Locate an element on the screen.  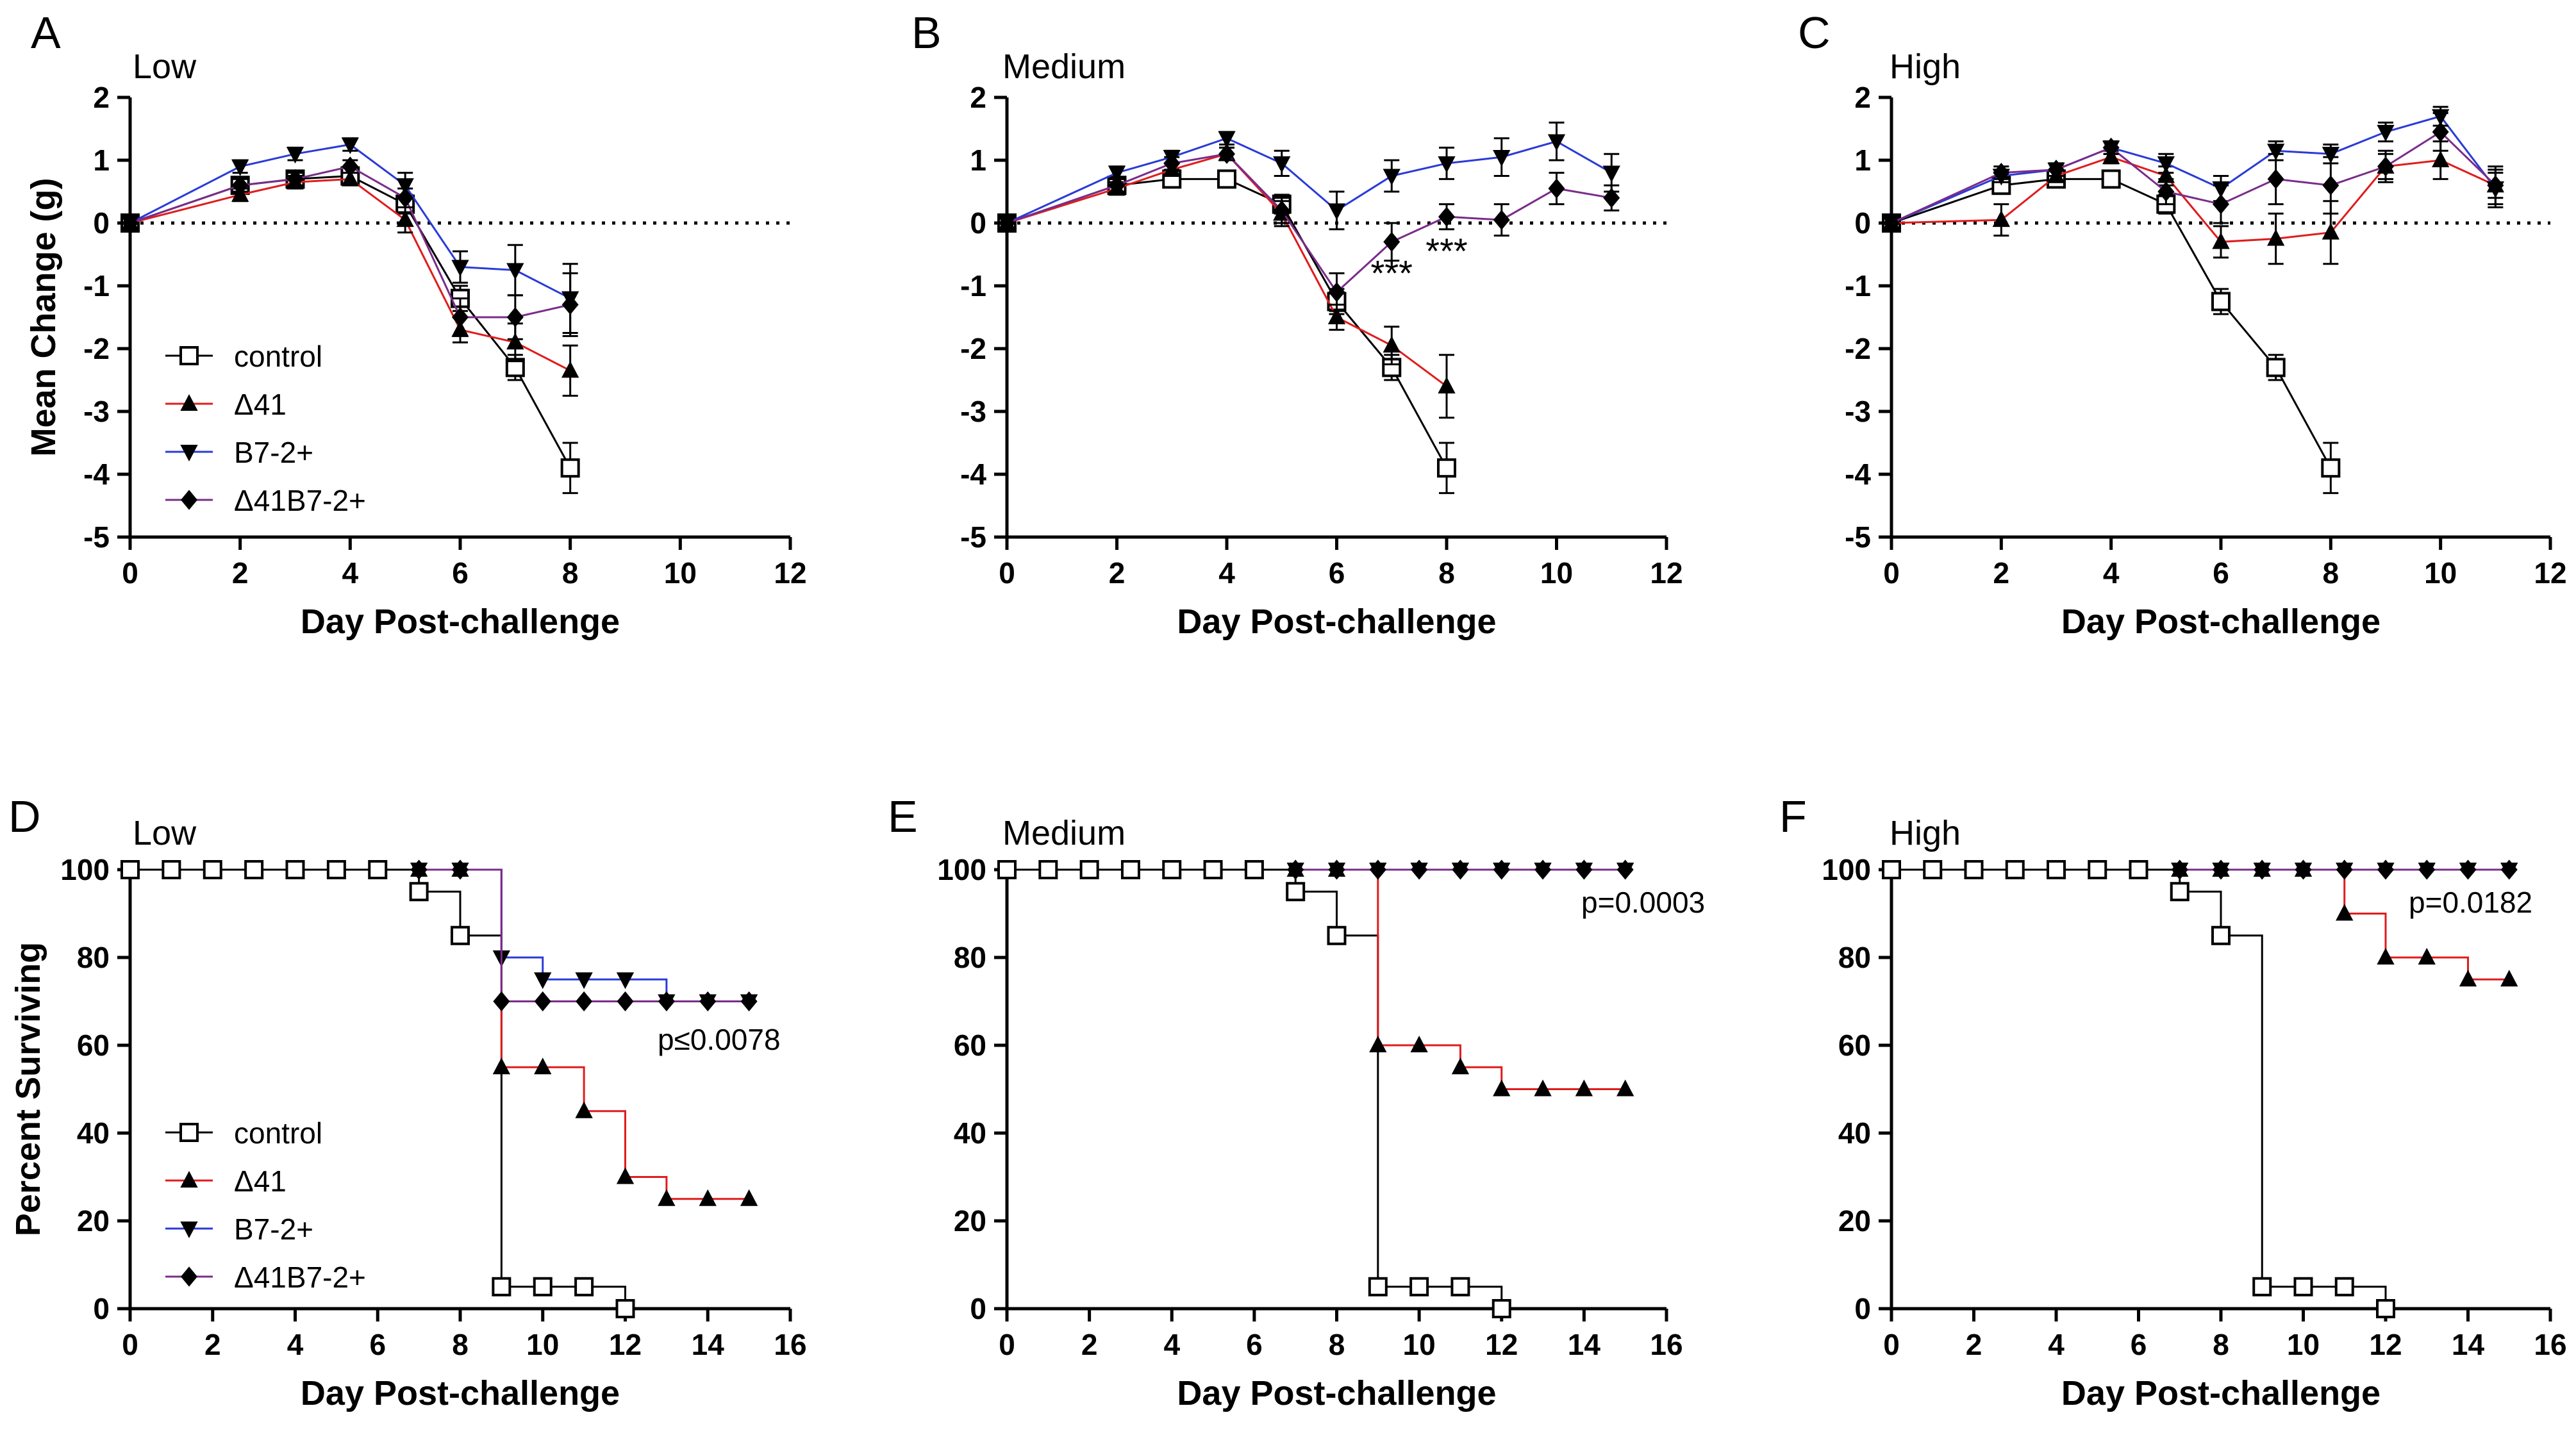
panel-title: Medium is located at coordinates (1064, 833).